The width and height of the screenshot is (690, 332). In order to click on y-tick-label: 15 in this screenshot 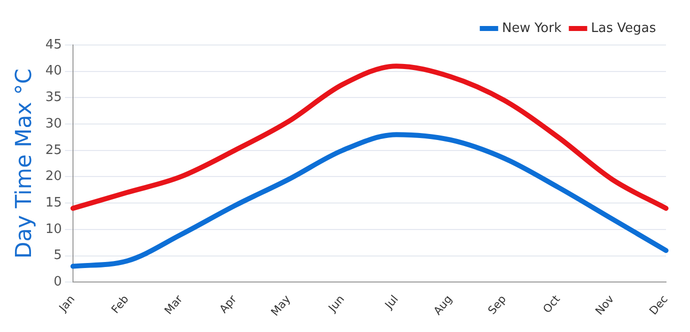, I will do `click(53, 202)`.